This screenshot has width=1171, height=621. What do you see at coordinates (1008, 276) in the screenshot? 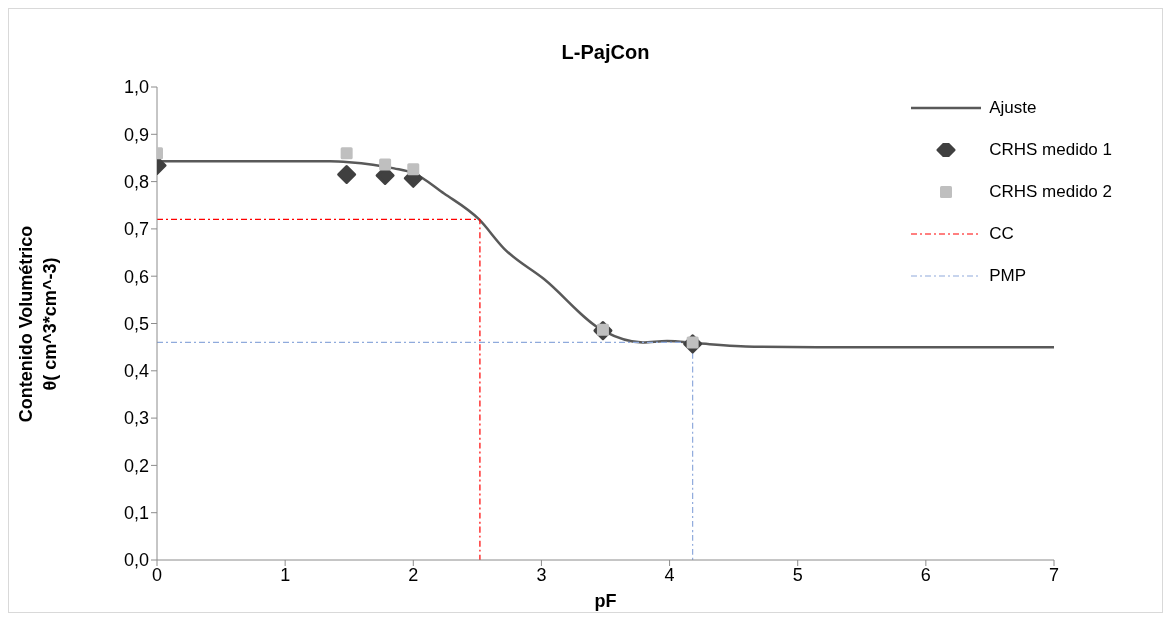
I see `legend-label: PMP` at bounding box center [1008, 276].